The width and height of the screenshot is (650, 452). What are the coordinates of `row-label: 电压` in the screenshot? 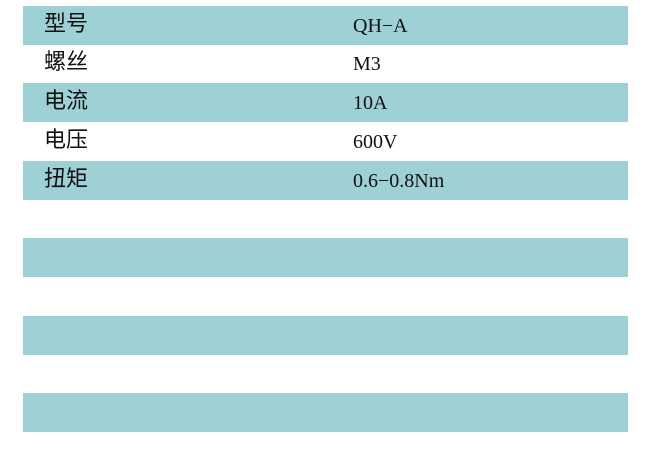 It's located at (66, 140).